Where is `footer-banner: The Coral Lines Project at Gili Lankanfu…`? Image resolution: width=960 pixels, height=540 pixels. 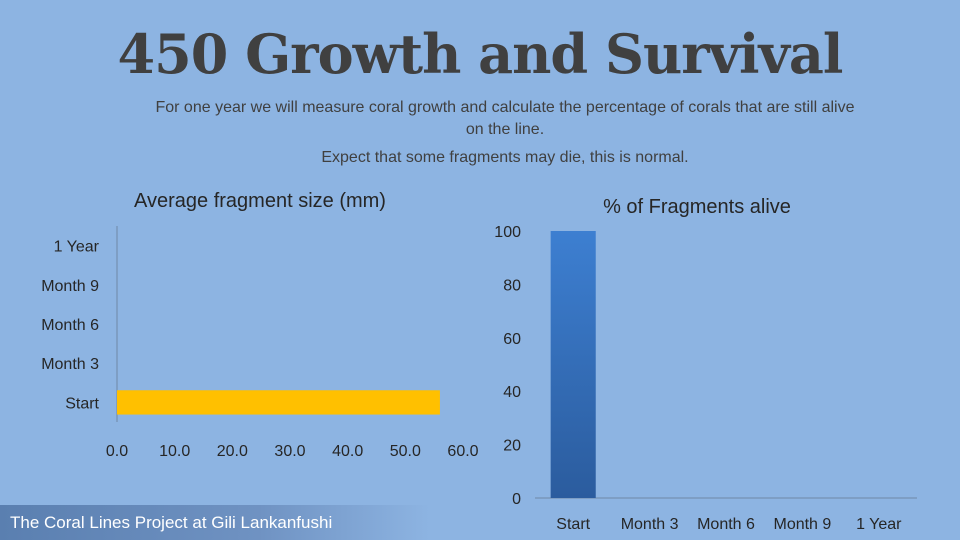 footer-banner: The Coral Lines Project at Gili Lankanfu… is located at coordinates (215, 522).